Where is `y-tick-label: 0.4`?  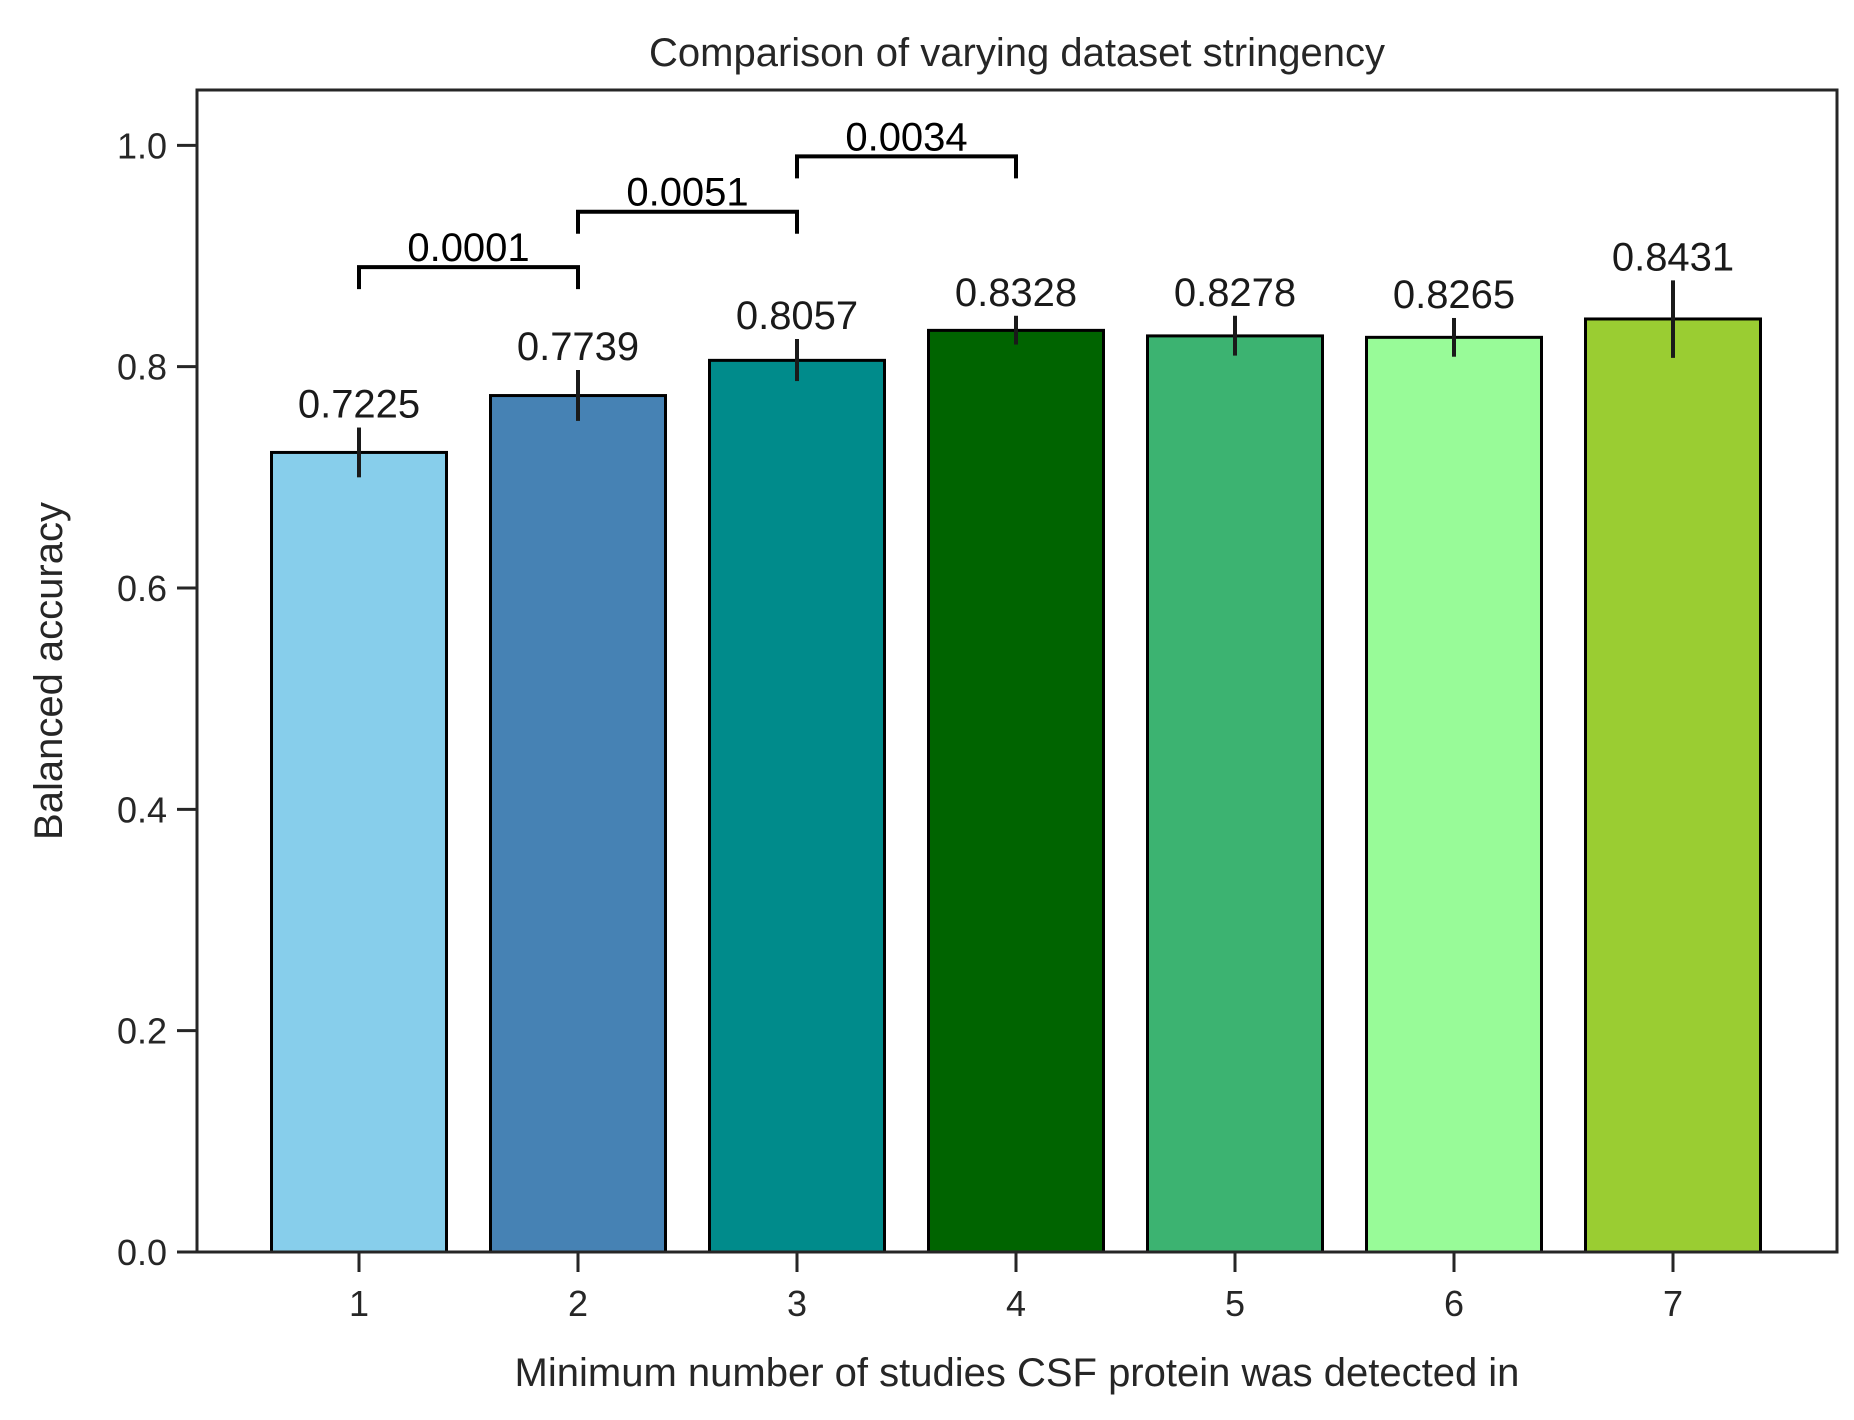
y-tick-label: 0.4 is located at coordinates (142, 809).